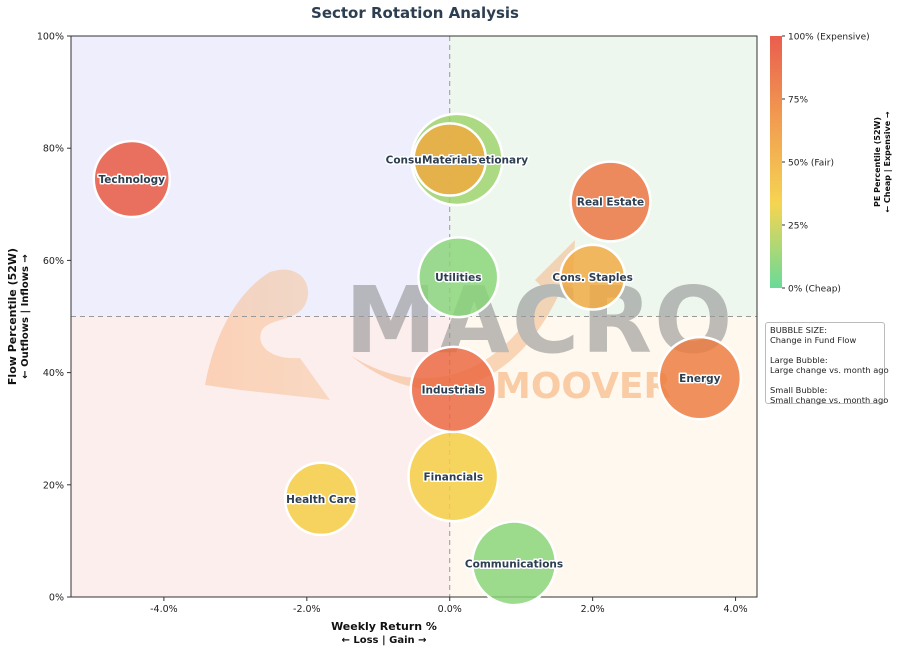  I want to click on chart-title: Sector Rotation Analysis, so click(415, 13).